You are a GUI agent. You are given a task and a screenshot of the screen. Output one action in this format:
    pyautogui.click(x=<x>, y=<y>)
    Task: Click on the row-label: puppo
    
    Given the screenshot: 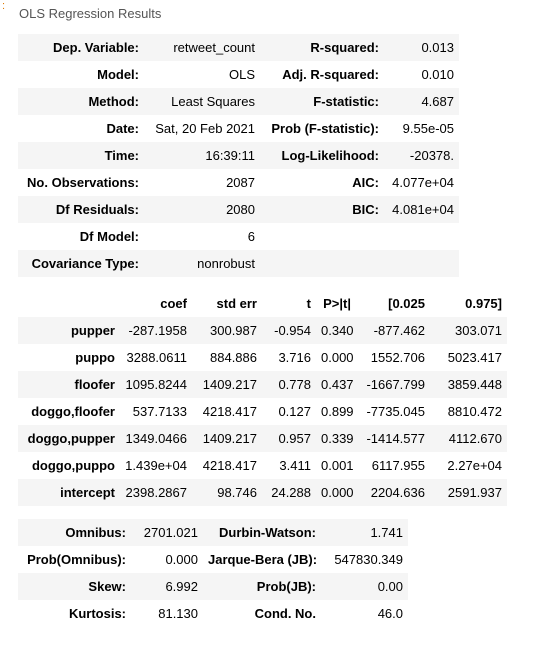 What is the action you would take?
    pyautogui.click(x=95, y=357)
    